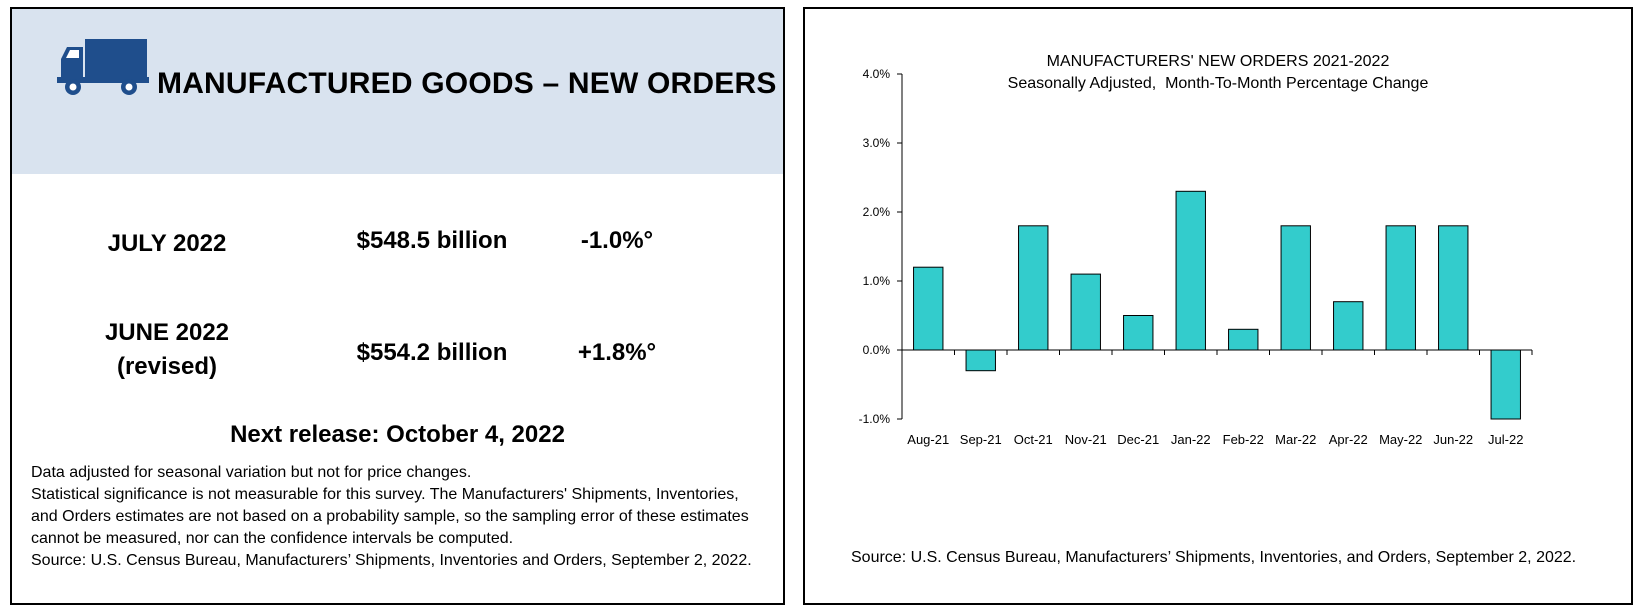  What do you see at coordinates (1086, 439) in the screenshot?
I see `x-tick-label: Nov-21` at bounding box center [1086, 439].